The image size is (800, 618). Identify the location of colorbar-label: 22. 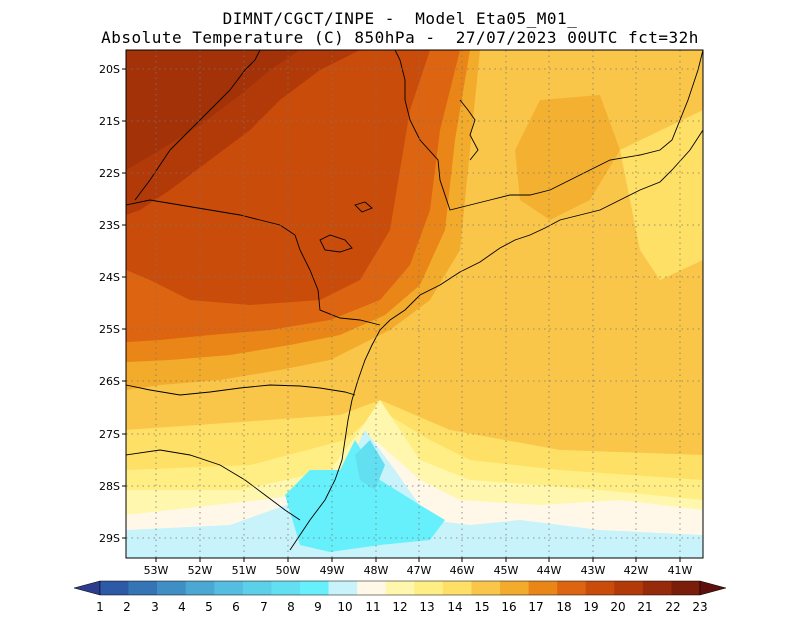
(672, 607).